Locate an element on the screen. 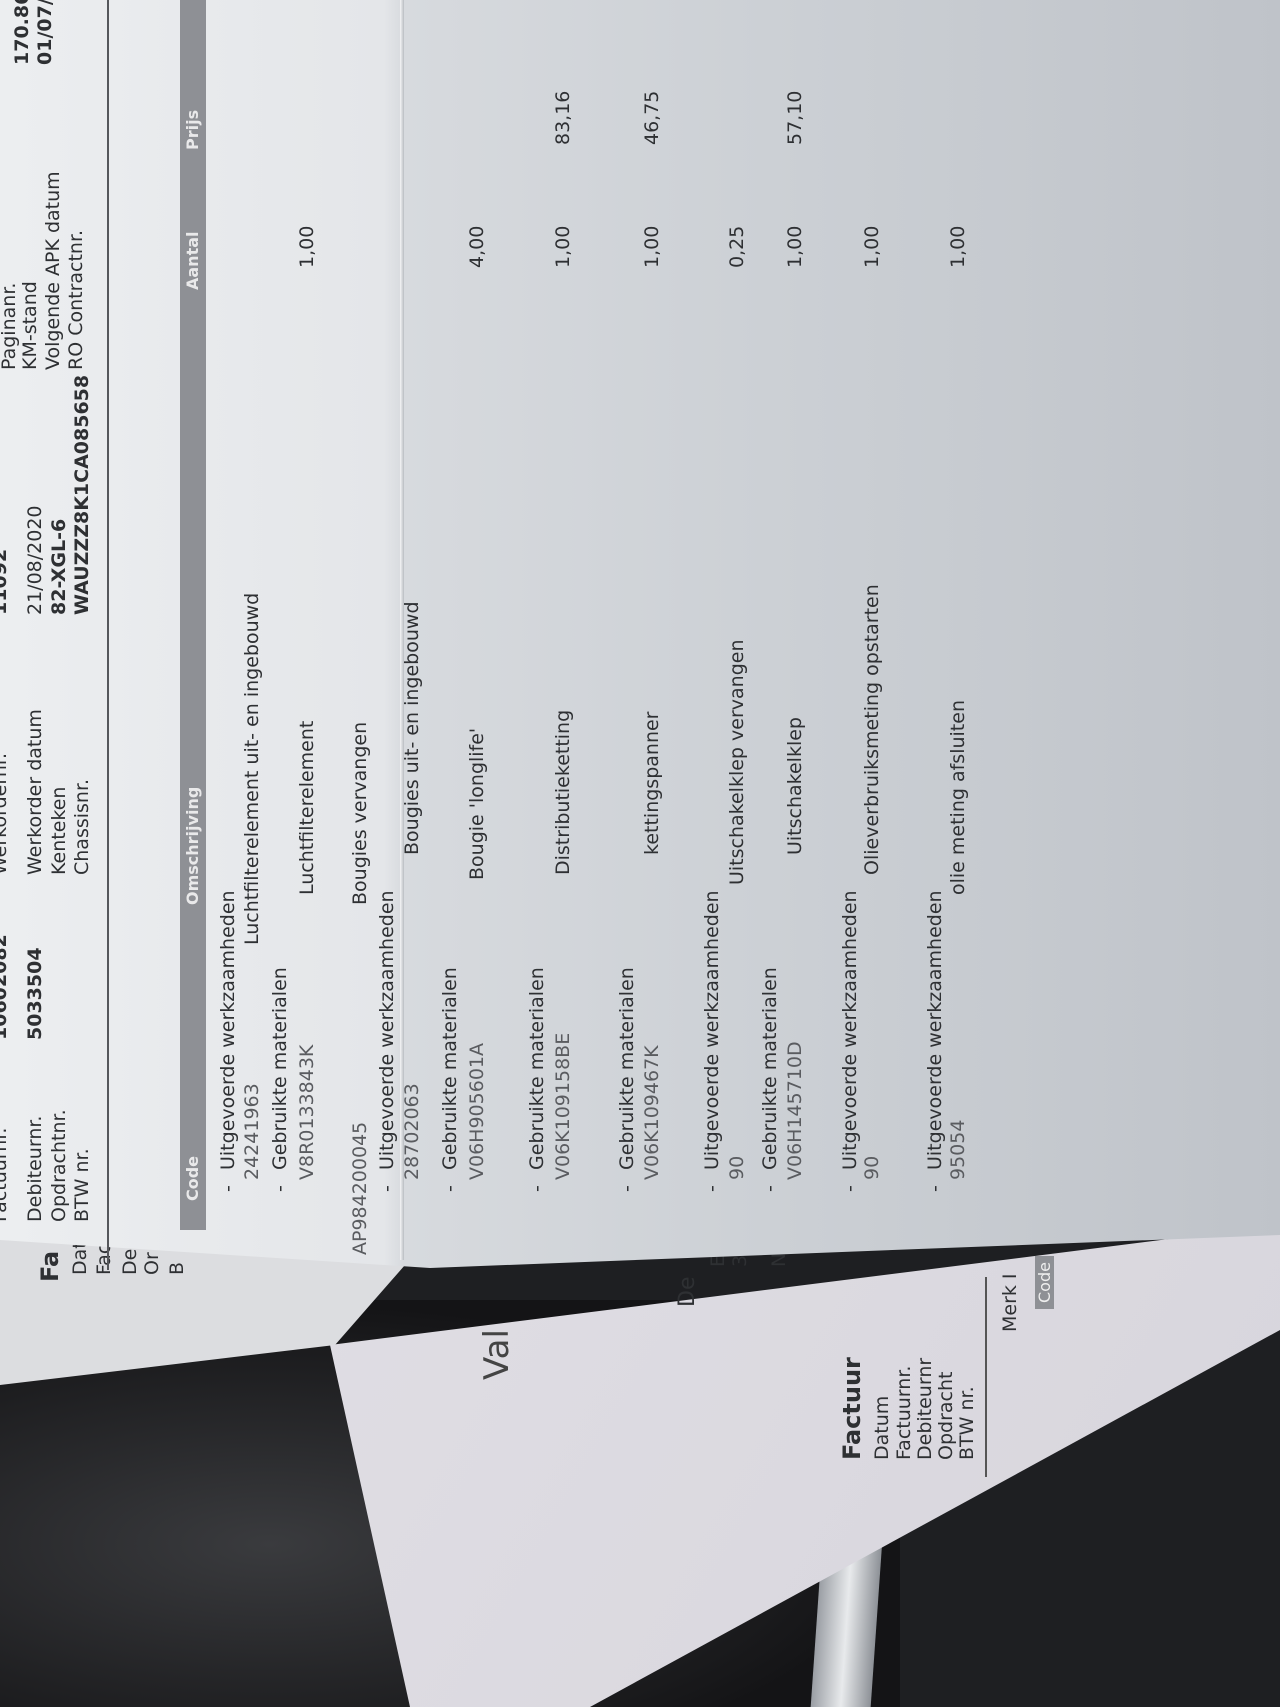 The width and height of the screenshot is (1280, 1707). item-code: AP984200045 is located at coordinates (360, 1188).